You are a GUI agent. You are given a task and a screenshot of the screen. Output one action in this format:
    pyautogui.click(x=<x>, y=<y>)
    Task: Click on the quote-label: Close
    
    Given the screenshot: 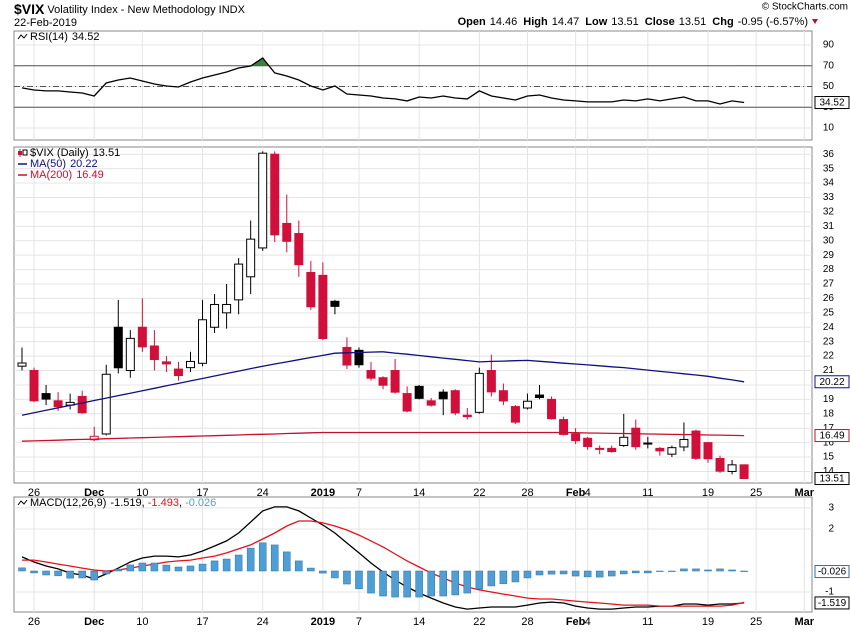 What is the action you would take?
    pyautogui.click(x=660, y=22)
    